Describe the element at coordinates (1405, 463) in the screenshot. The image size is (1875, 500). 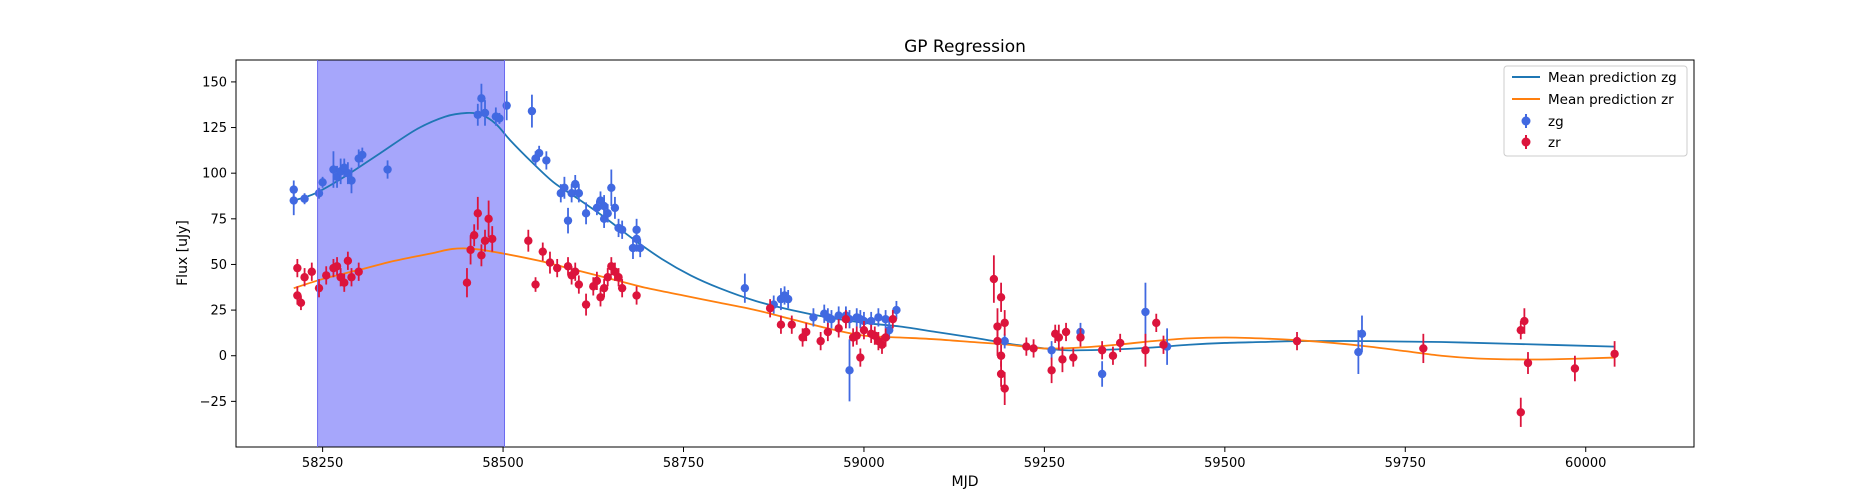
I see `x-tick-label: 59750` at that location.